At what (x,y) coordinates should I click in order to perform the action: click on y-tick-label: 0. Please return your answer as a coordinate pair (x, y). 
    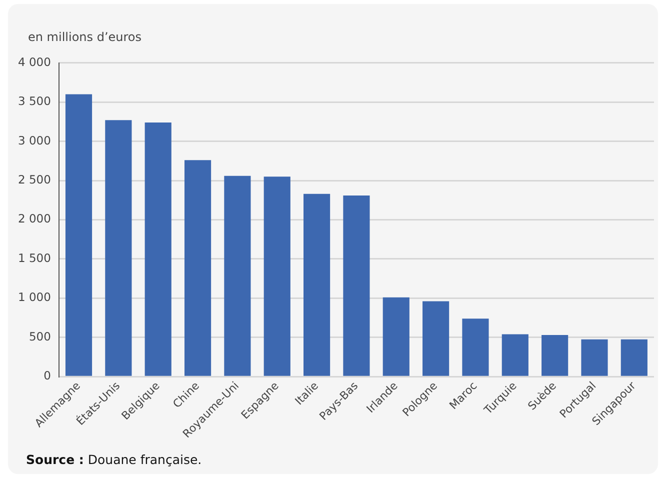
    Looking at the image, I should click on (47, 375).